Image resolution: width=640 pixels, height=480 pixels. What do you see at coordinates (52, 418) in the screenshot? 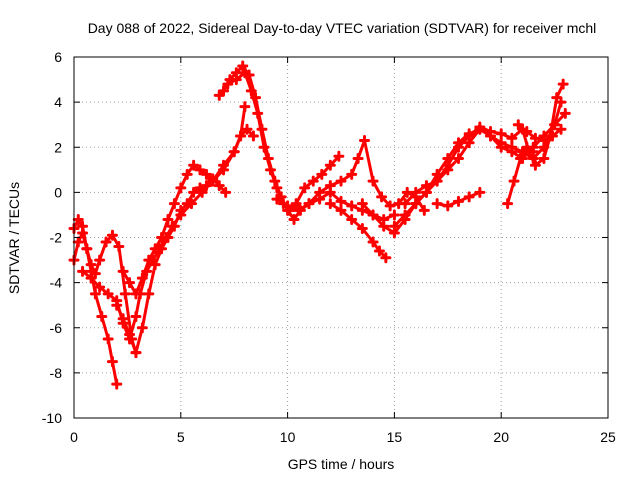
I see `y-tick-label: -10` at bounding box center [52, 418].